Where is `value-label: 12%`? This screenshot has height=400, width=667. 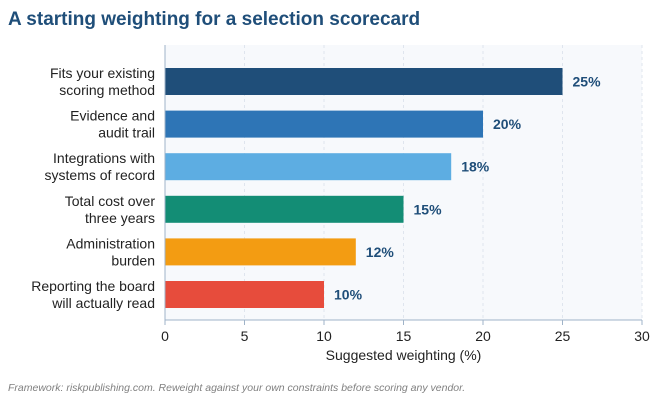 value-label: 12% is located at coordinates (380, 252).